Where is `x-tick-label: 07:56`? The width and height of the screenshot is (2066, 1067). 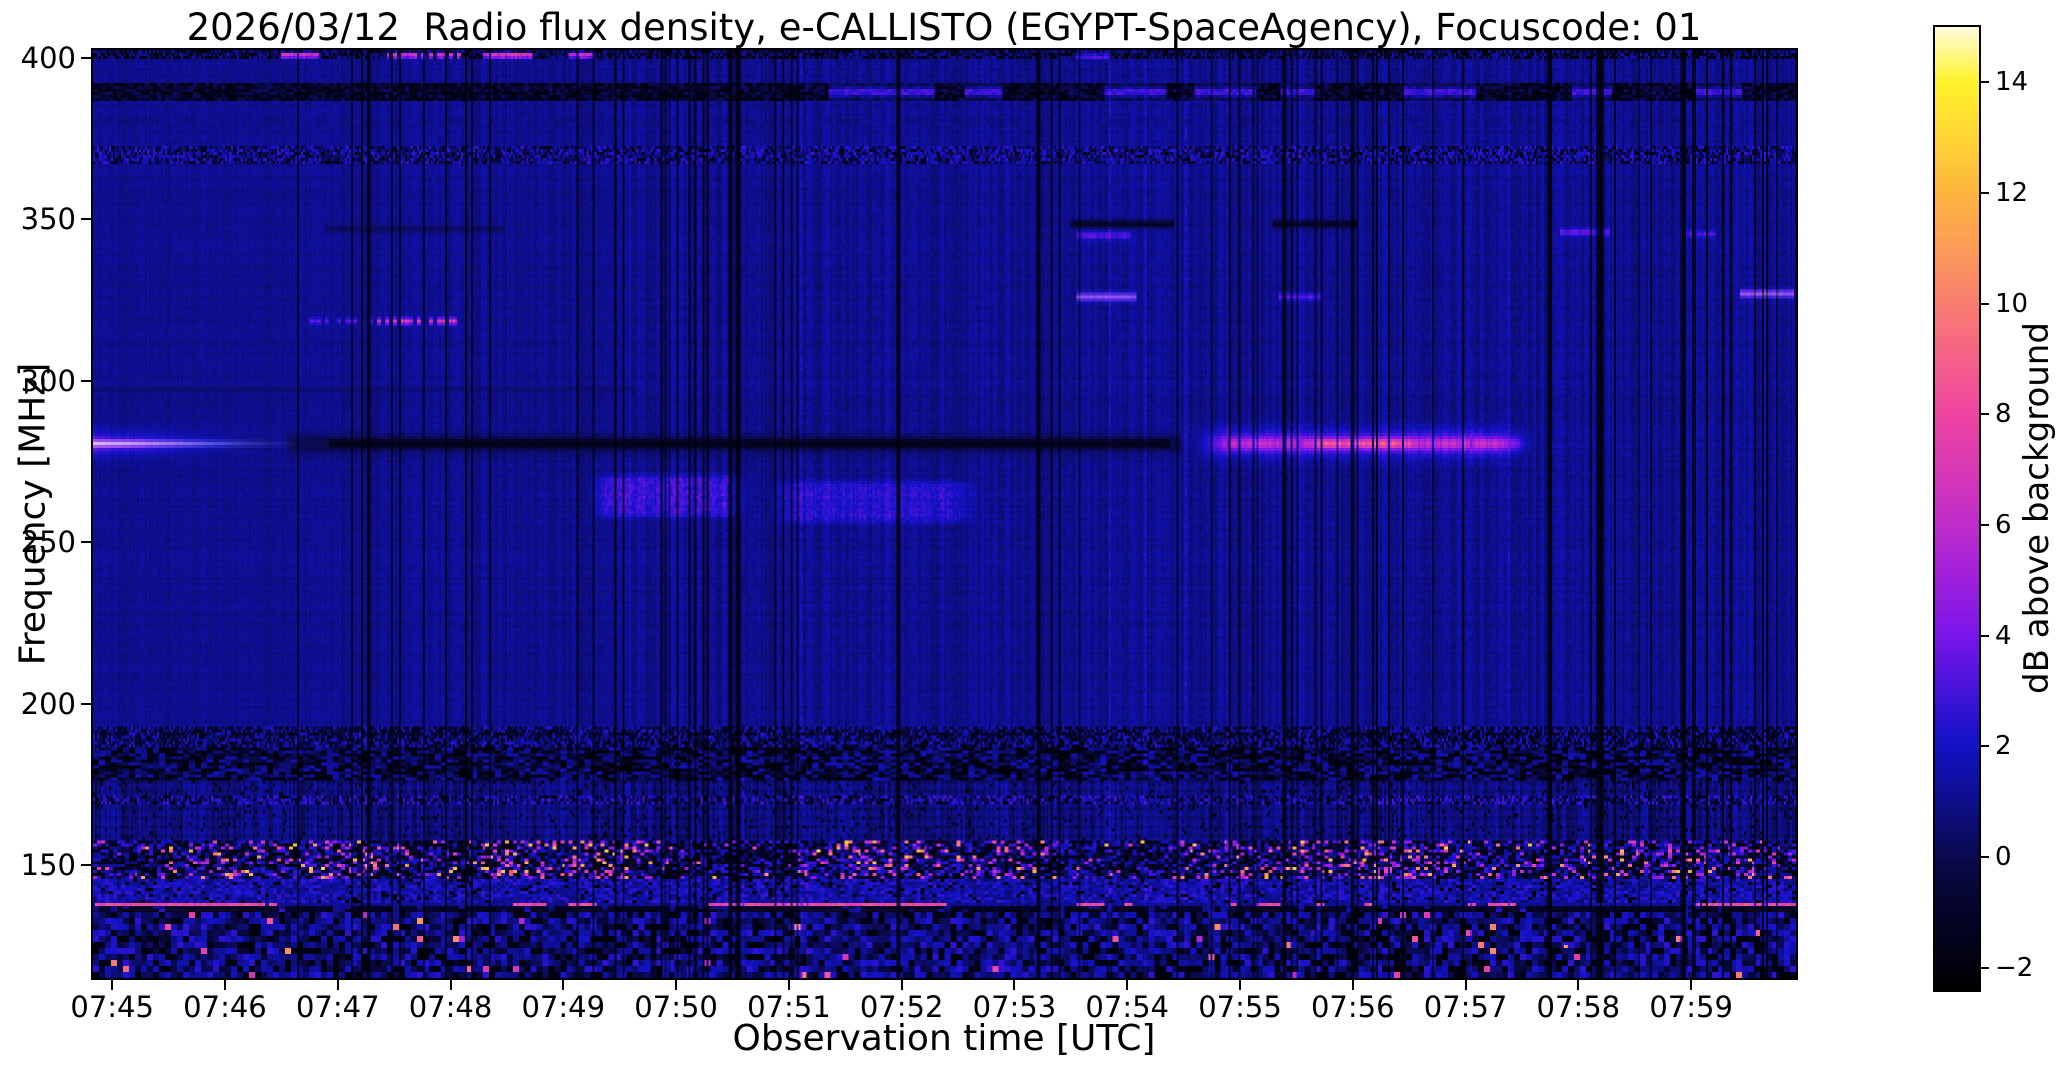
x-tick-label: 07:56 is located at coordinates (1352, 1007).